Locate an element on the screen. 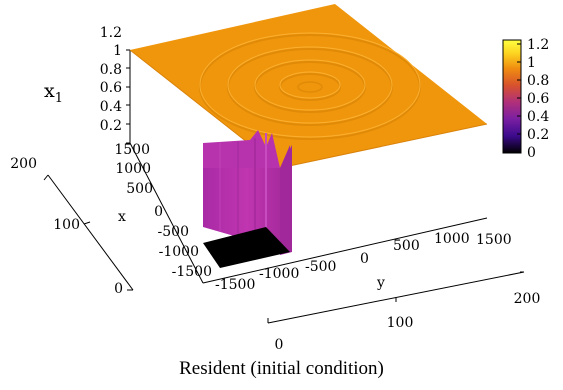 This screenshot has height=390, width=563. left-tick-200: 200 is located at coordinates (23, 164).